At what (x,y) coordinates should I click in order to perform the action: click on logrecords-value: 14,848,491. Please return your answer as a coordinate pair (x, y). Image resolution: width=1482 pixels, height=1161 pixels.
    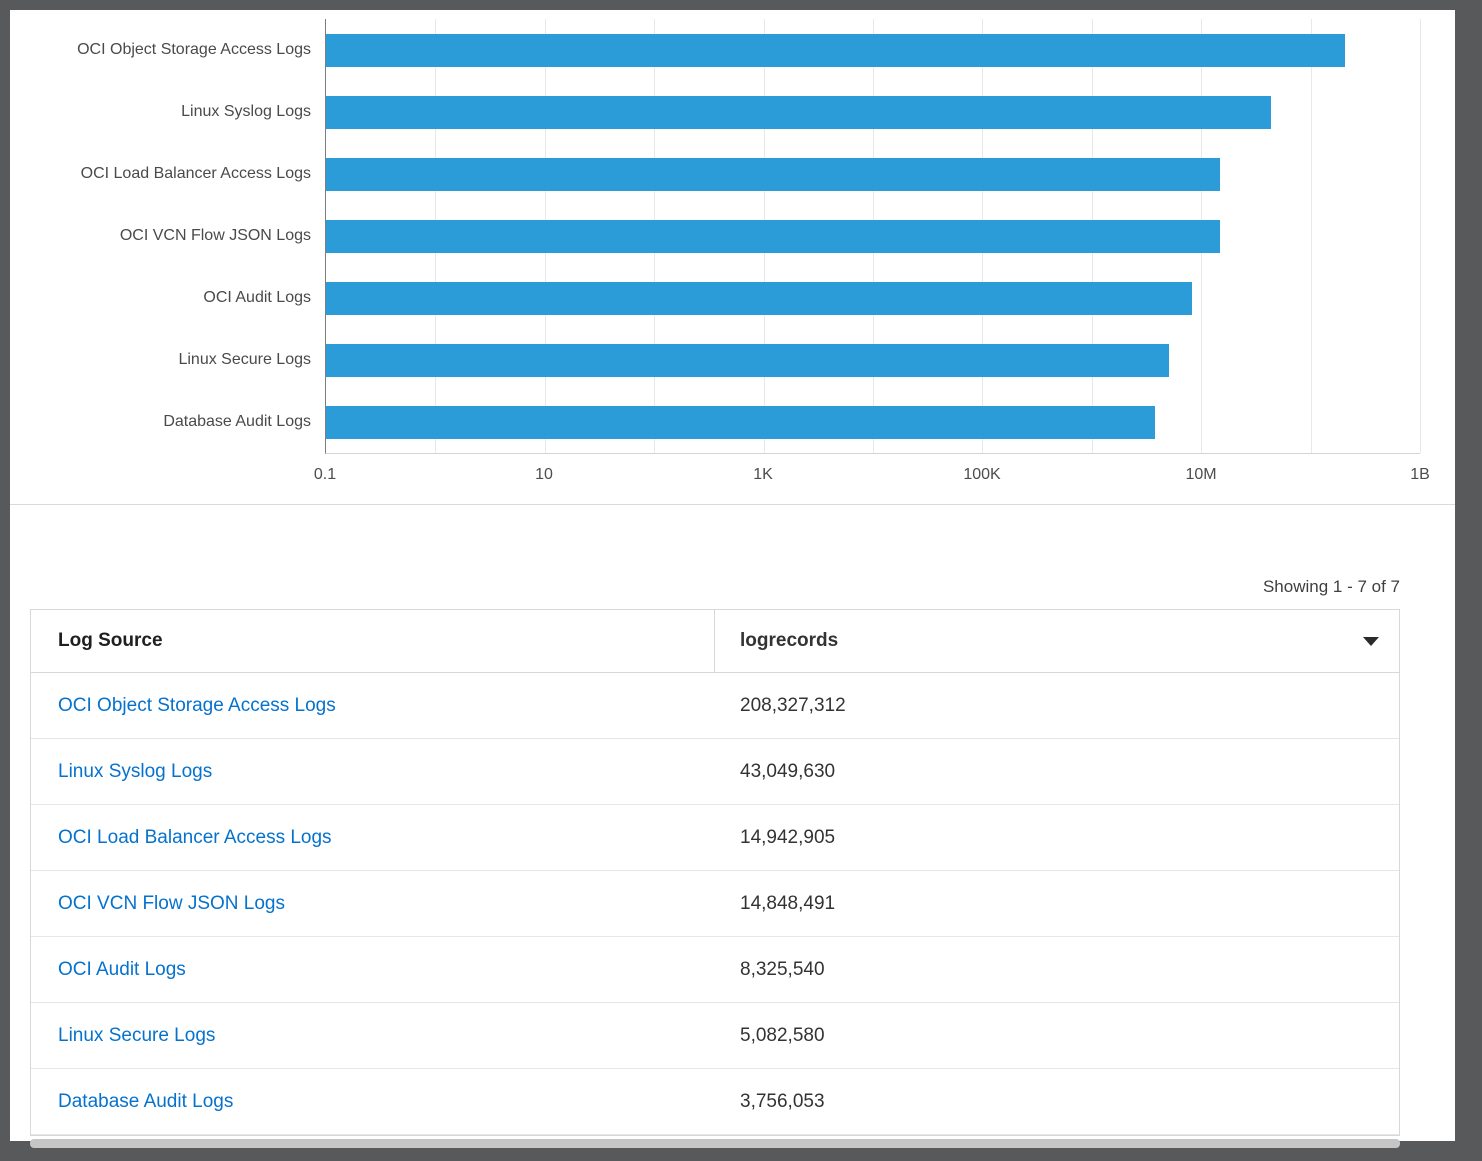
    Looking at the image, I should click on (788, 903).